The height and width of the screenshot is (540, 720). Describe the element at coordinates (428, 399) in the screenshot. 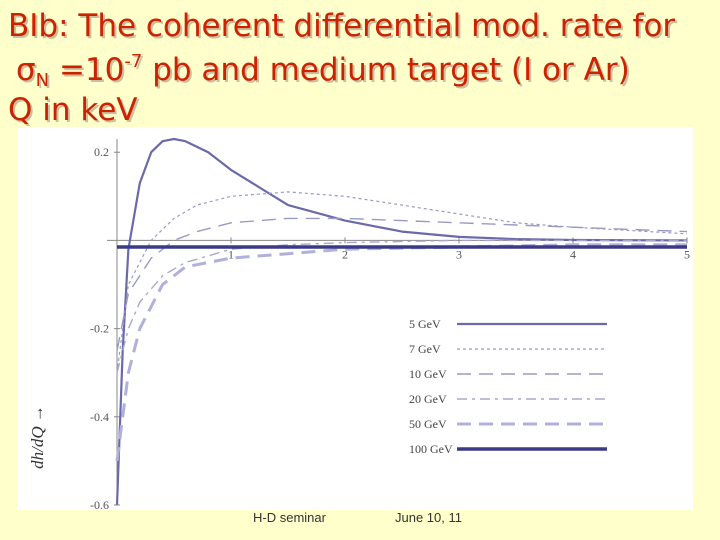

I see `legend-label: 20 GeV` at that location.